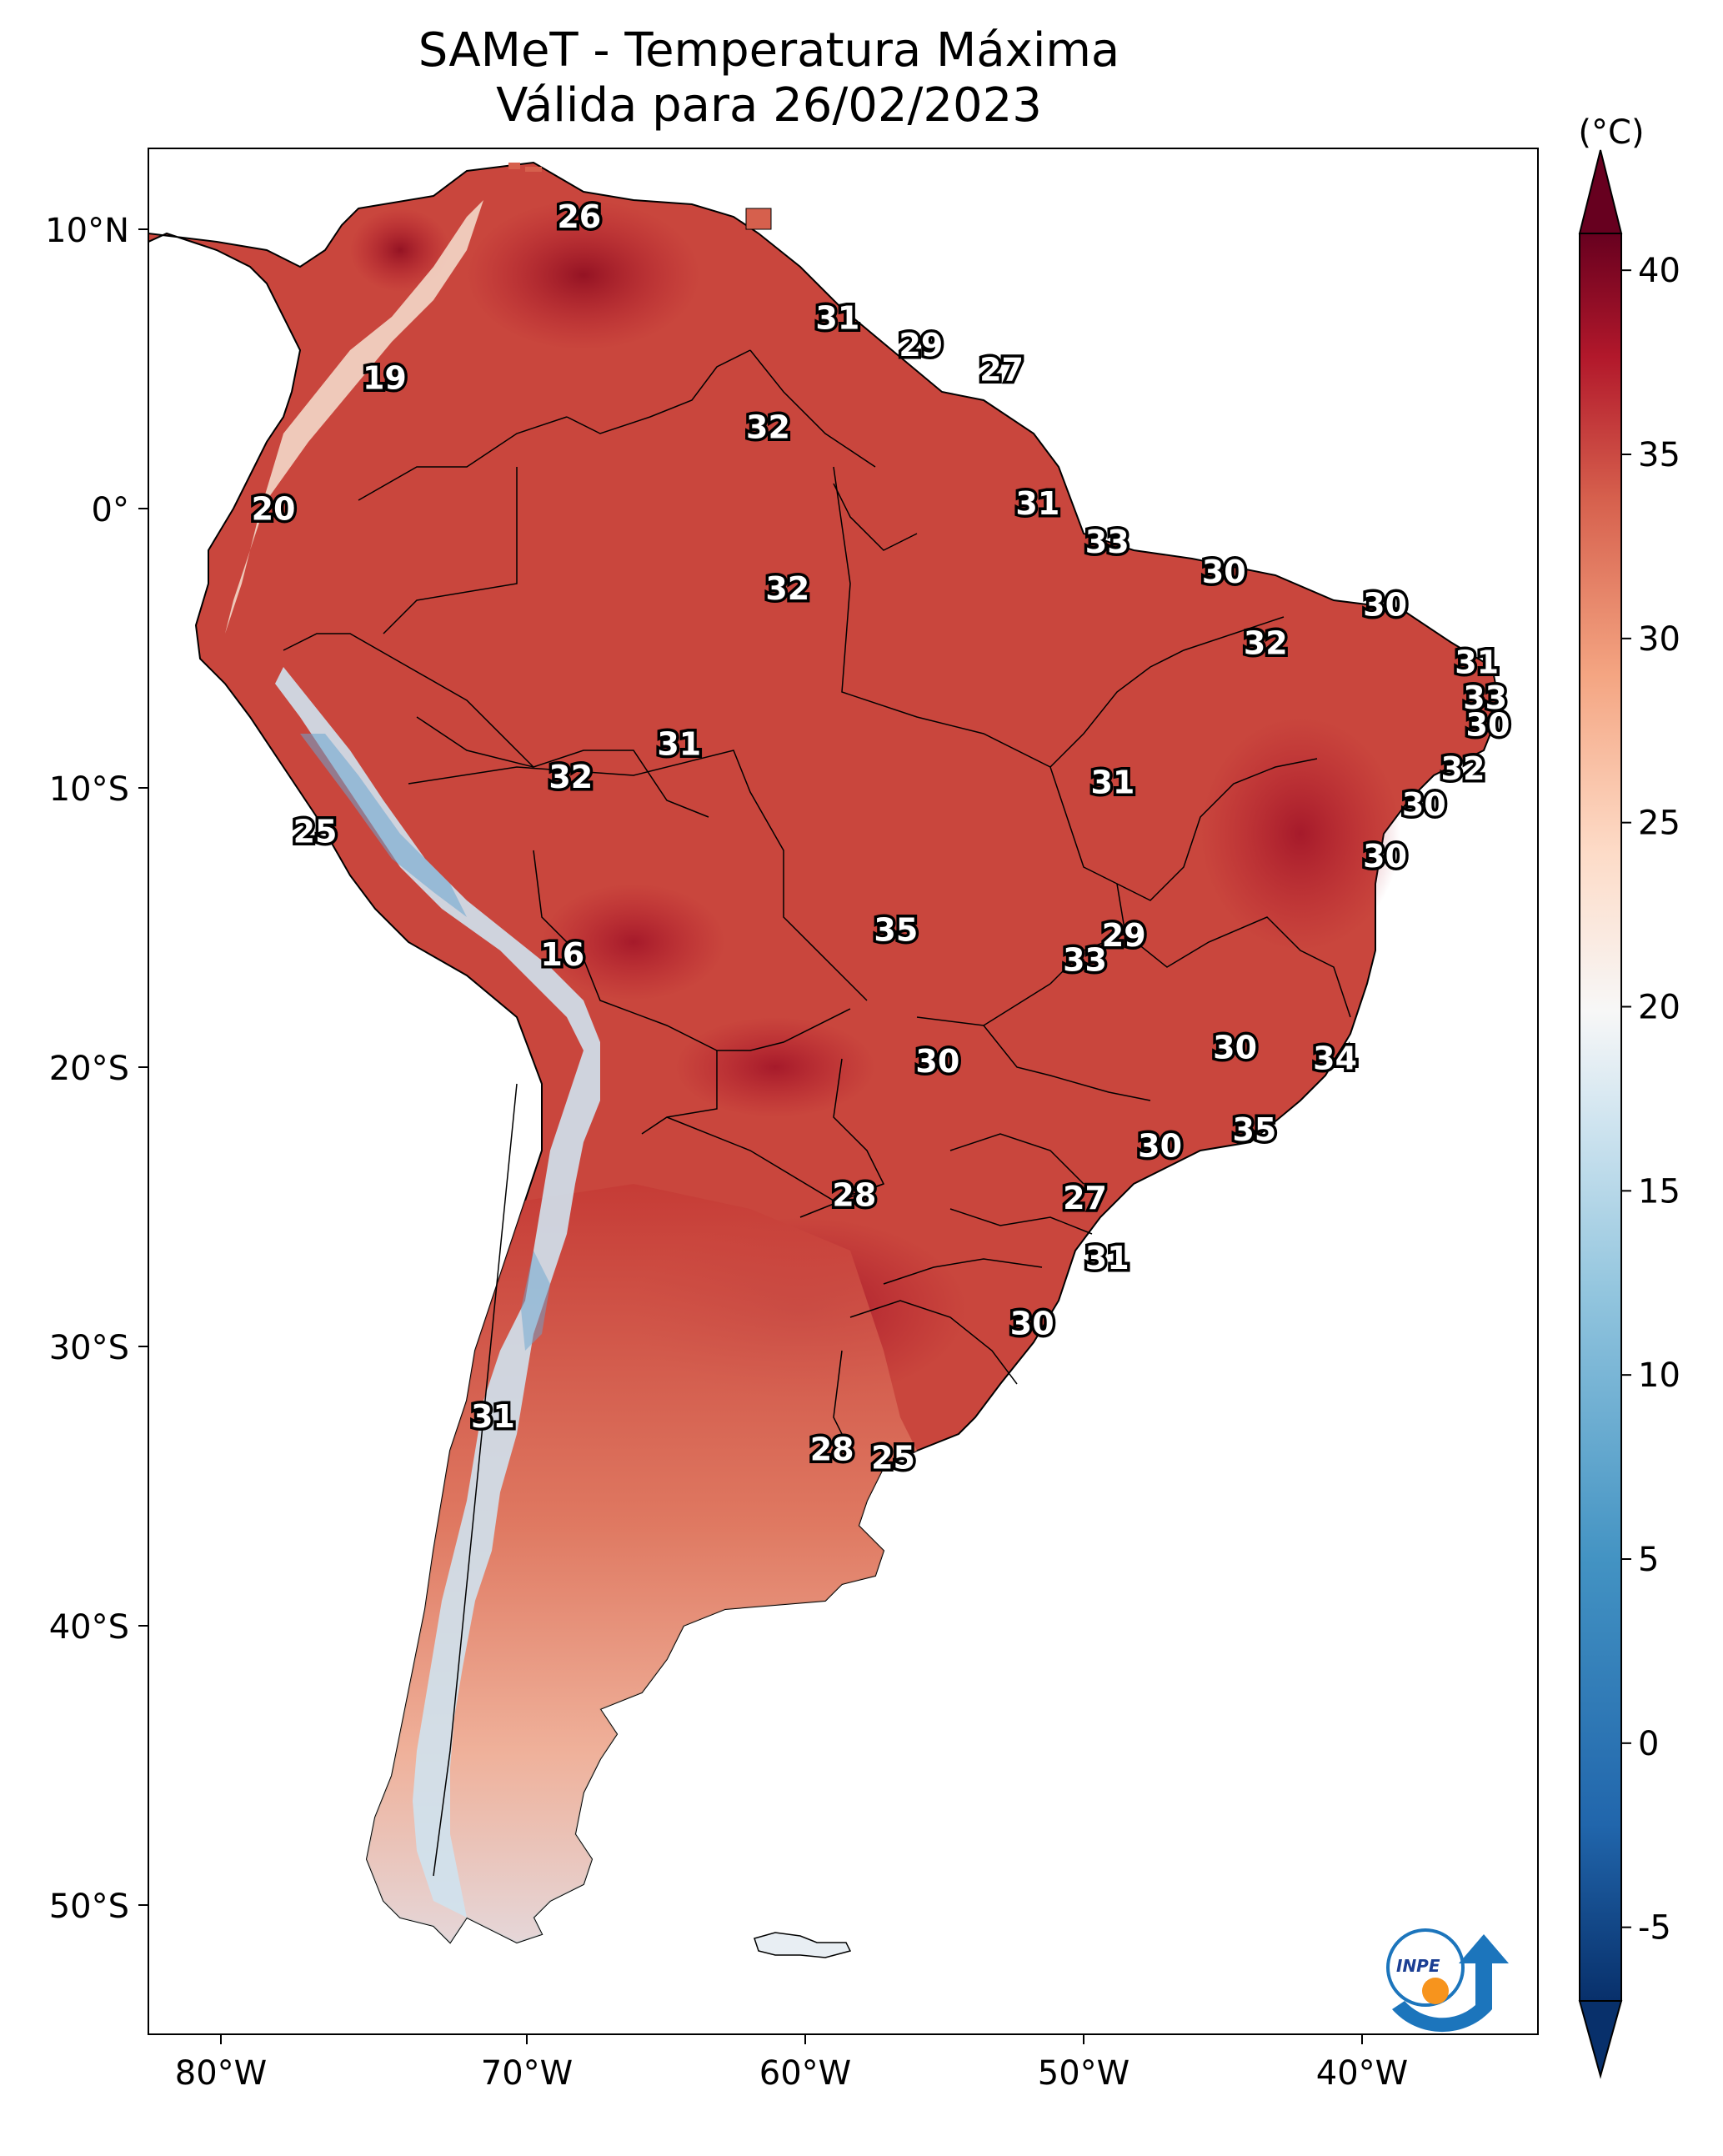 The image size is (1723, 2156). I want to click on y-tick-label: 40°S, so click(89, 1627).